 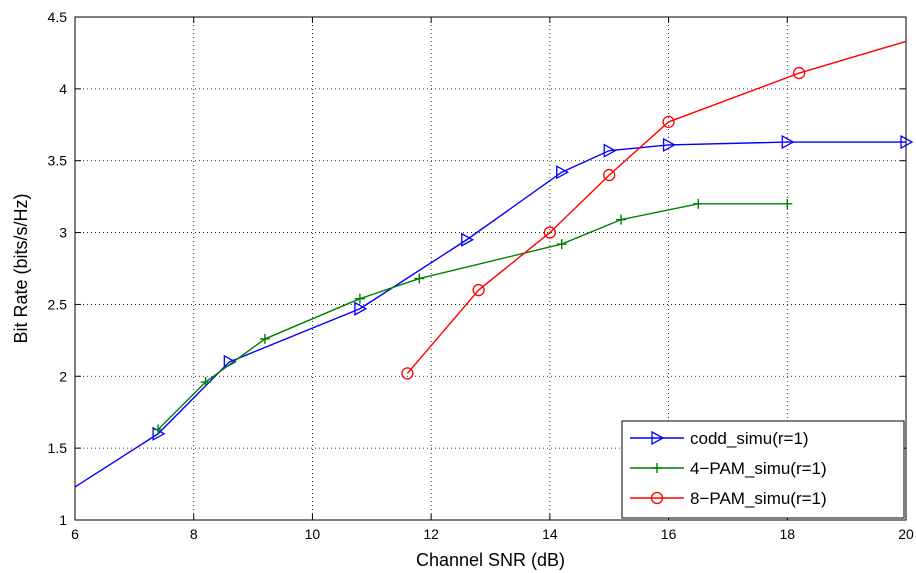 I want to click on x-tick-label: 6, so click(x=75, y=534).